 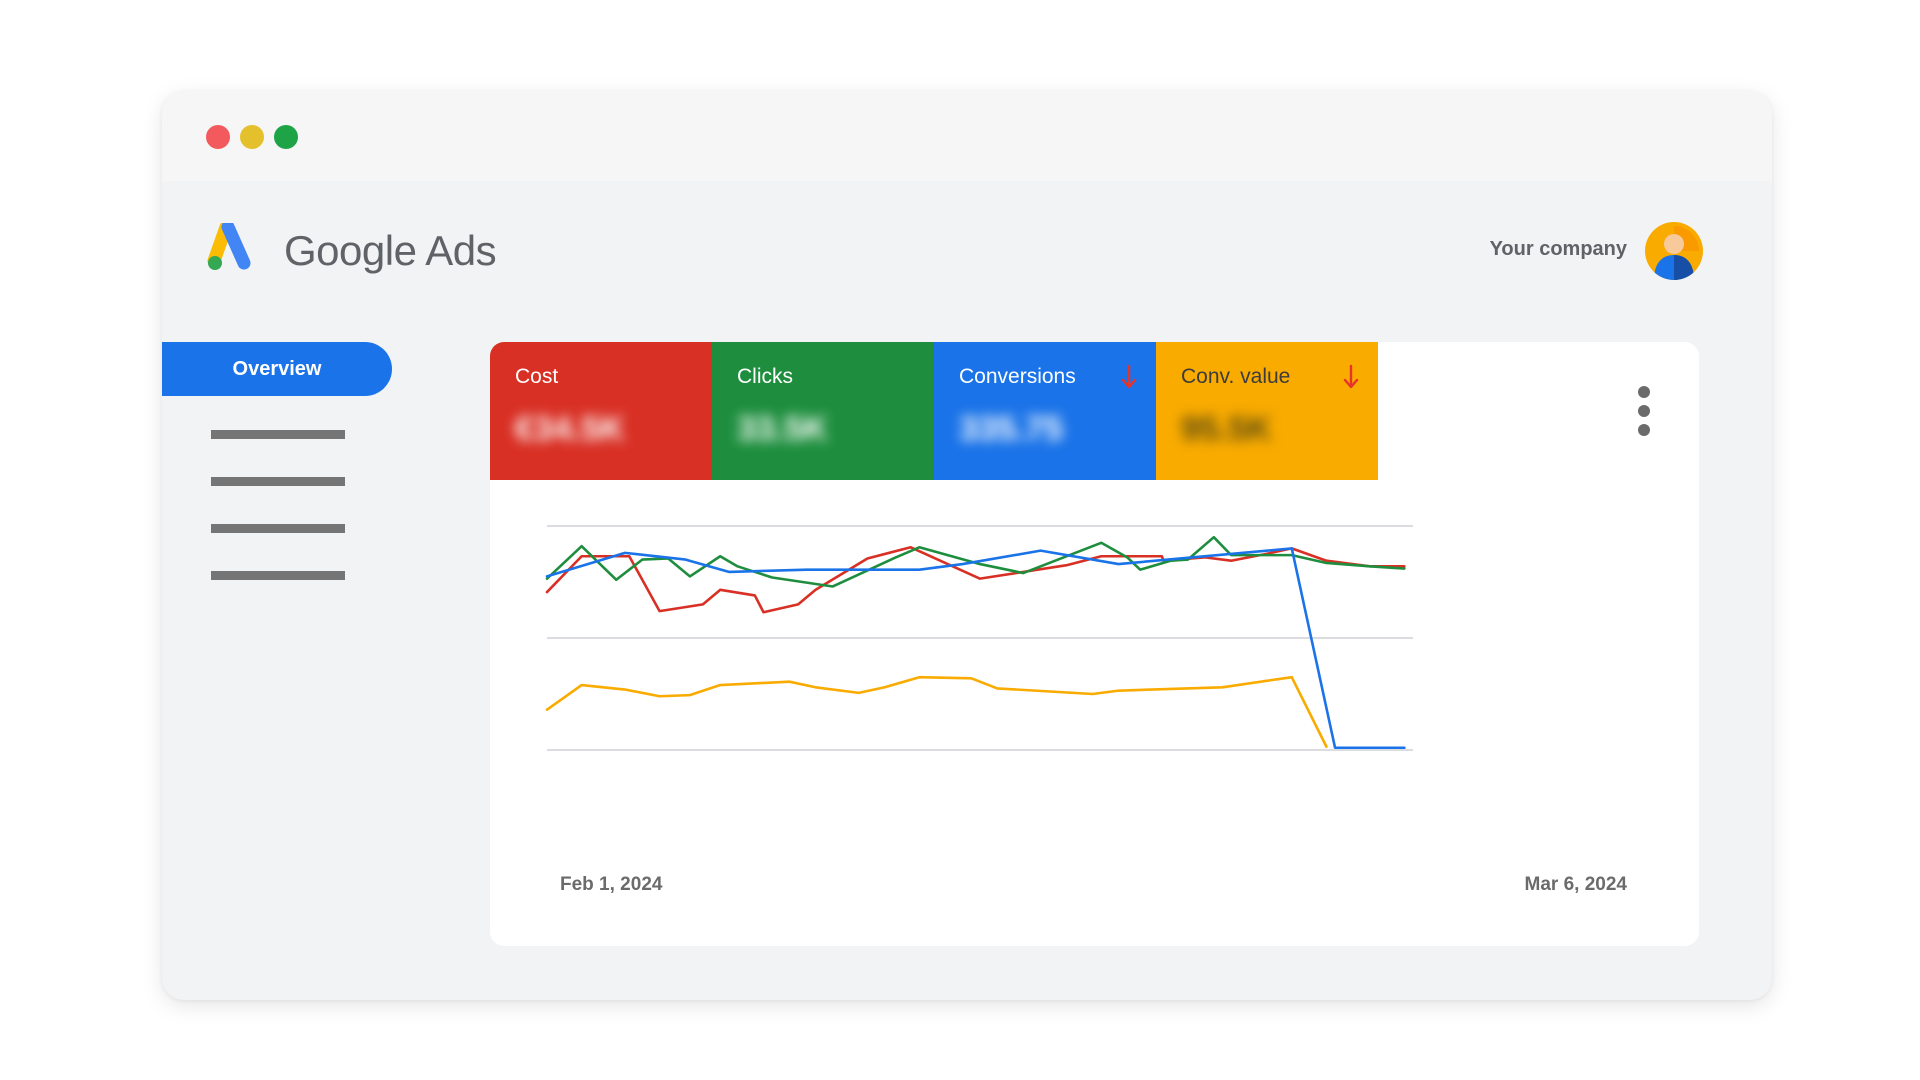 What do you see at coordinates (1236, 376) in the screenshot?
I see `metric-label: Conv. value` at bounding box center [1236, 376].